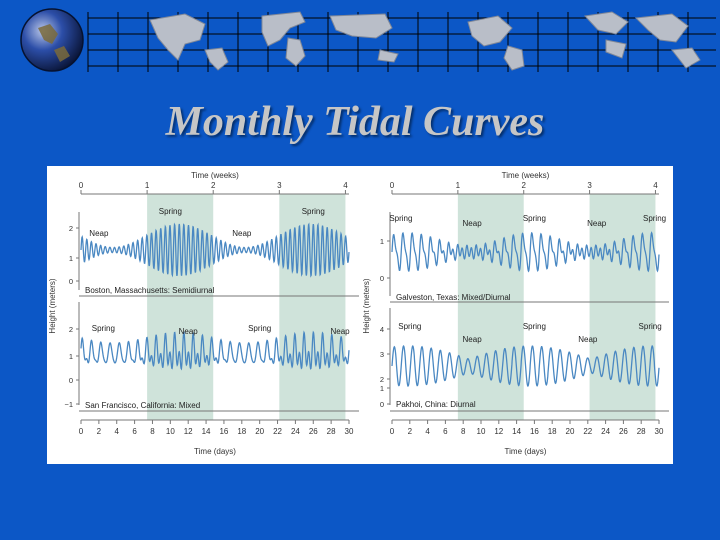  What do you see at coordinates (215, 175) in the screenshot?
I see `top-axis-label-0: Time (weeks)` at bounding box center [215, 175].